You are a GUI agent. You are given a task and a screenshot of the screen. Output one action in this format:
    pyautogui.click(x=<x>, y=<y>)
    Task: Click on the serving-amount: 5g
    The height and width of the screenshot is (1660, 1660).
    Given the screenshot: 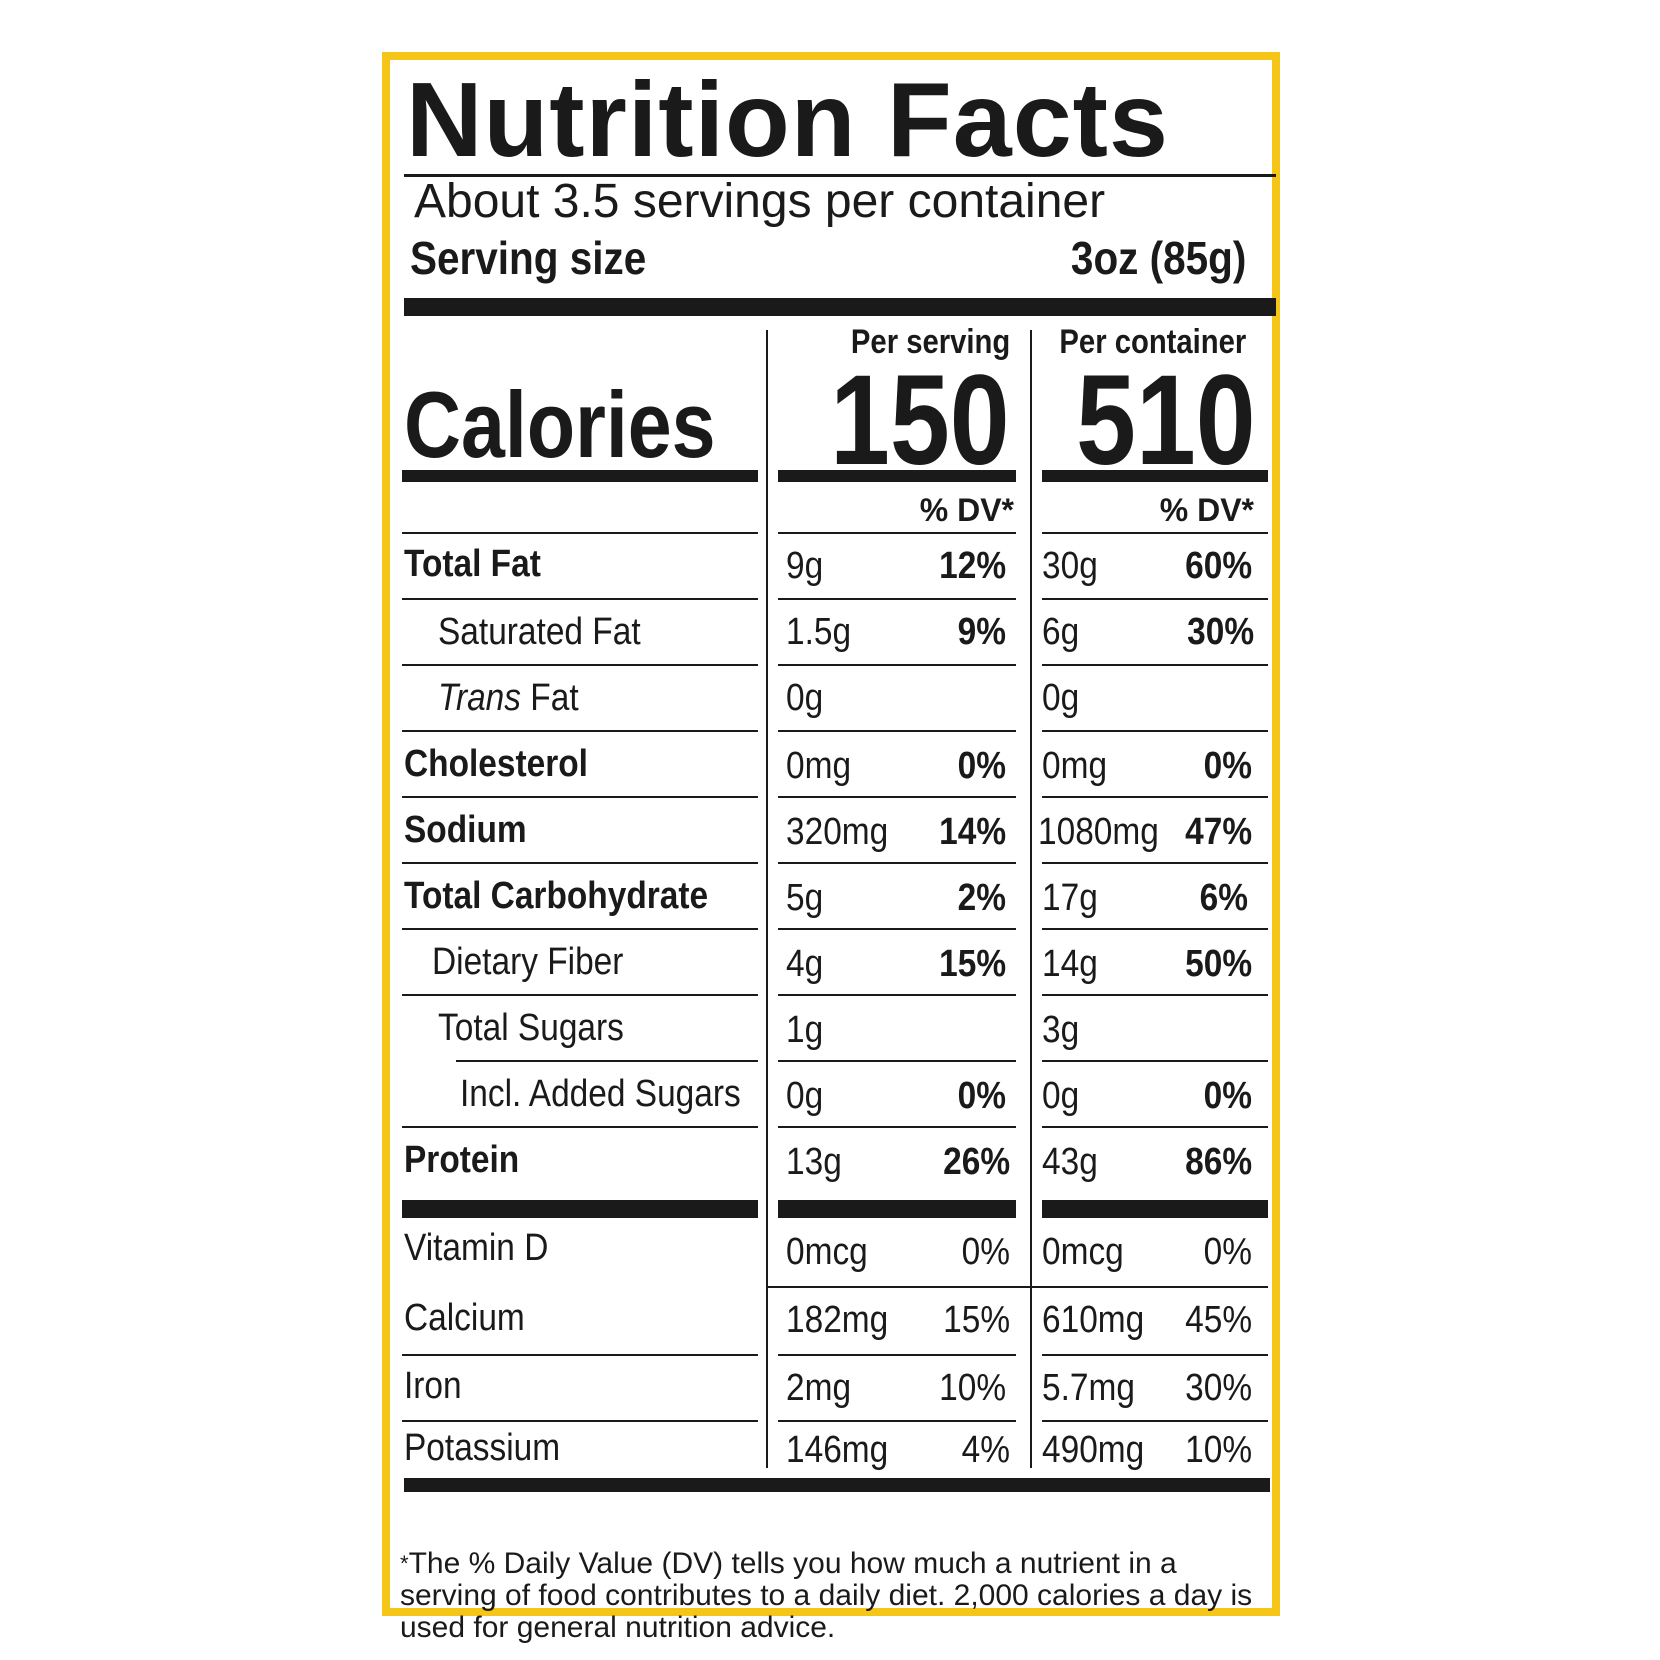 What is the action you would take?
    pyautogui.click(x=805, y=898)
    